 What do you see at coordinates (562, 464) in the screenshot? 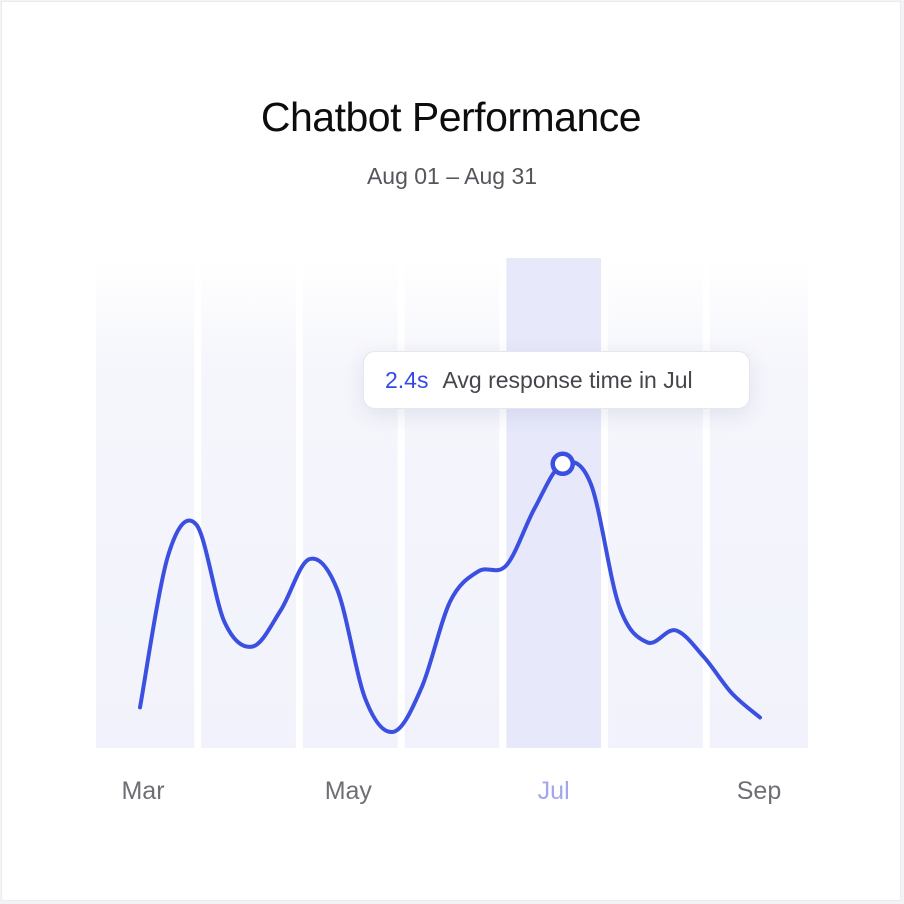
I see `highlight-point` at bounding box center [562, 464].